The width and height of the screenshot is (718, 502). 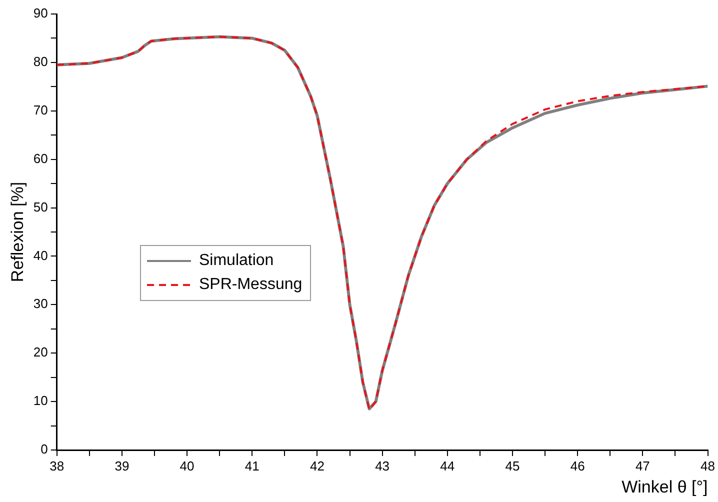 I want to click on y-tick-label: 60, so click(x=40, y=158).